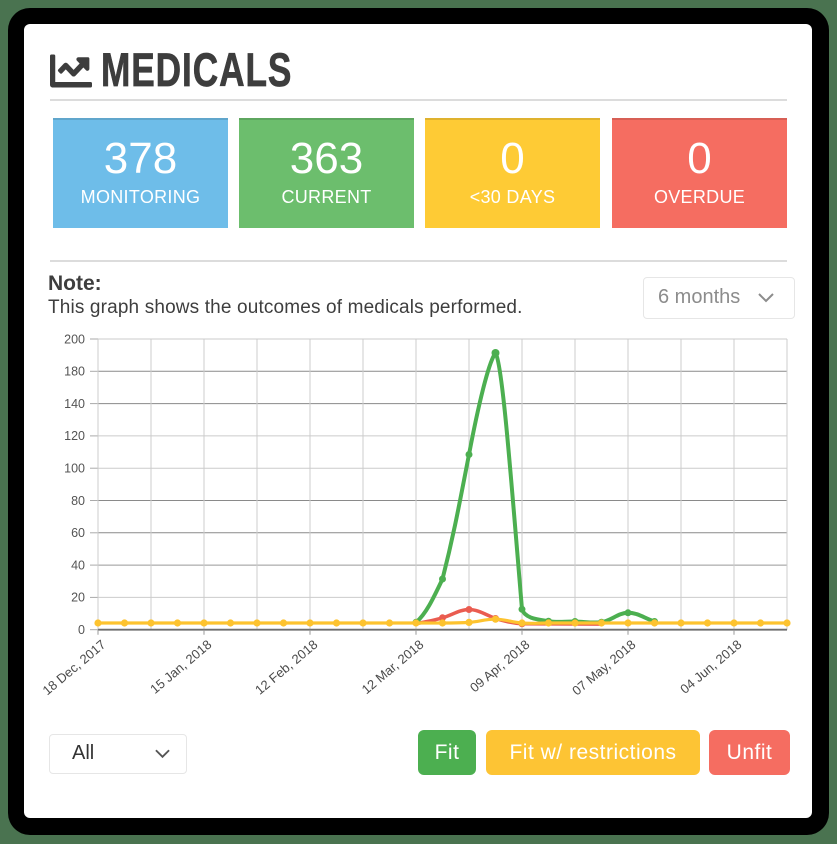  What do you see at coordinates (180, 667) in the screenshot?
I see `svg-text: 15 Jan, 2018` at bounding box center [180, 667].